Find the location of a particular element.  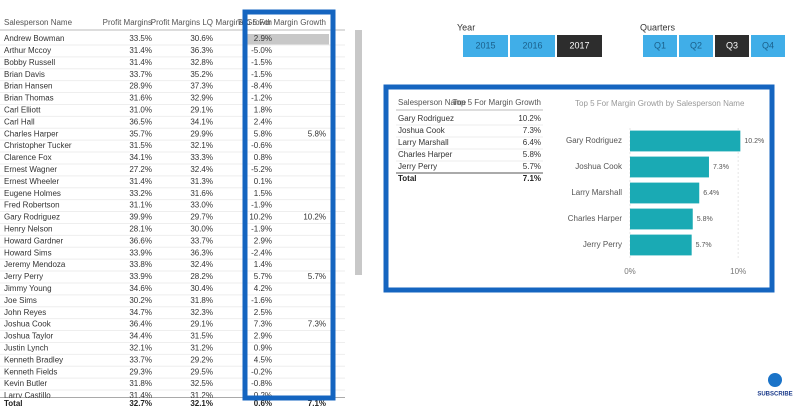

slicer-option: Q4 is located at coordinates (768, 45).